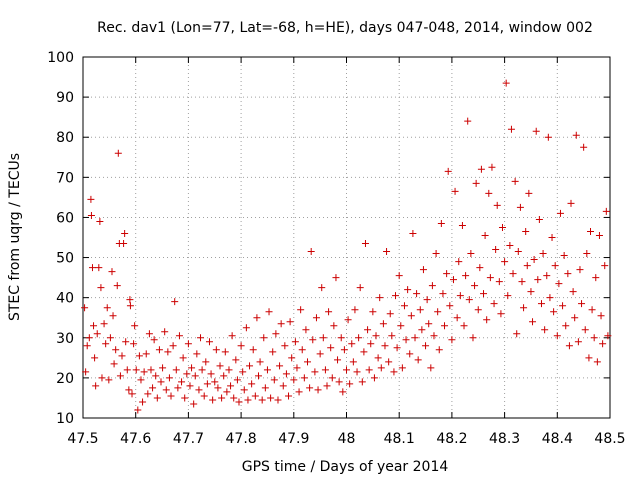  What do you see at coordinates (60, 58) in the screenshot?
I see `y-tick-label: 100` at bounding box center [60, 58].